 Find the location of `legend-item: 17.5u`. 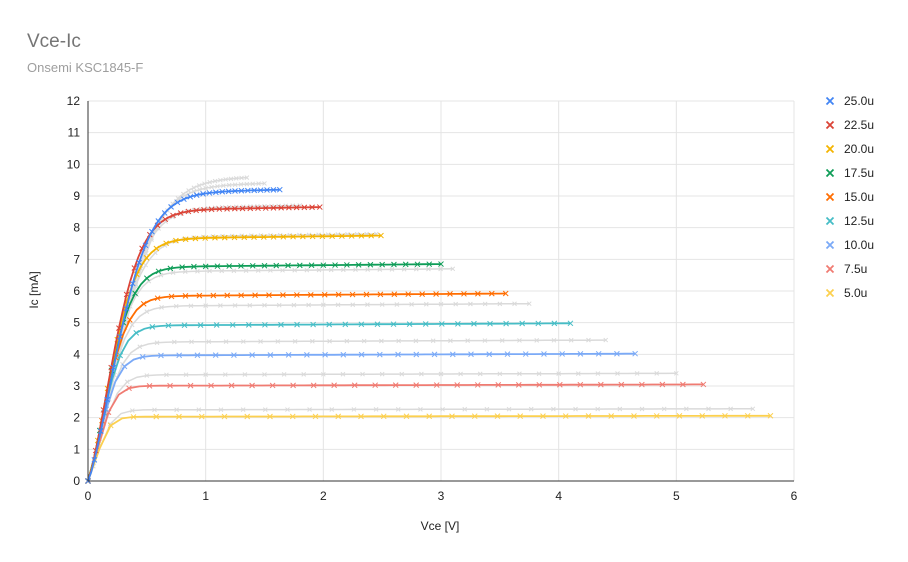

legend-item: 17.5u is located at coordinates (850, 173).